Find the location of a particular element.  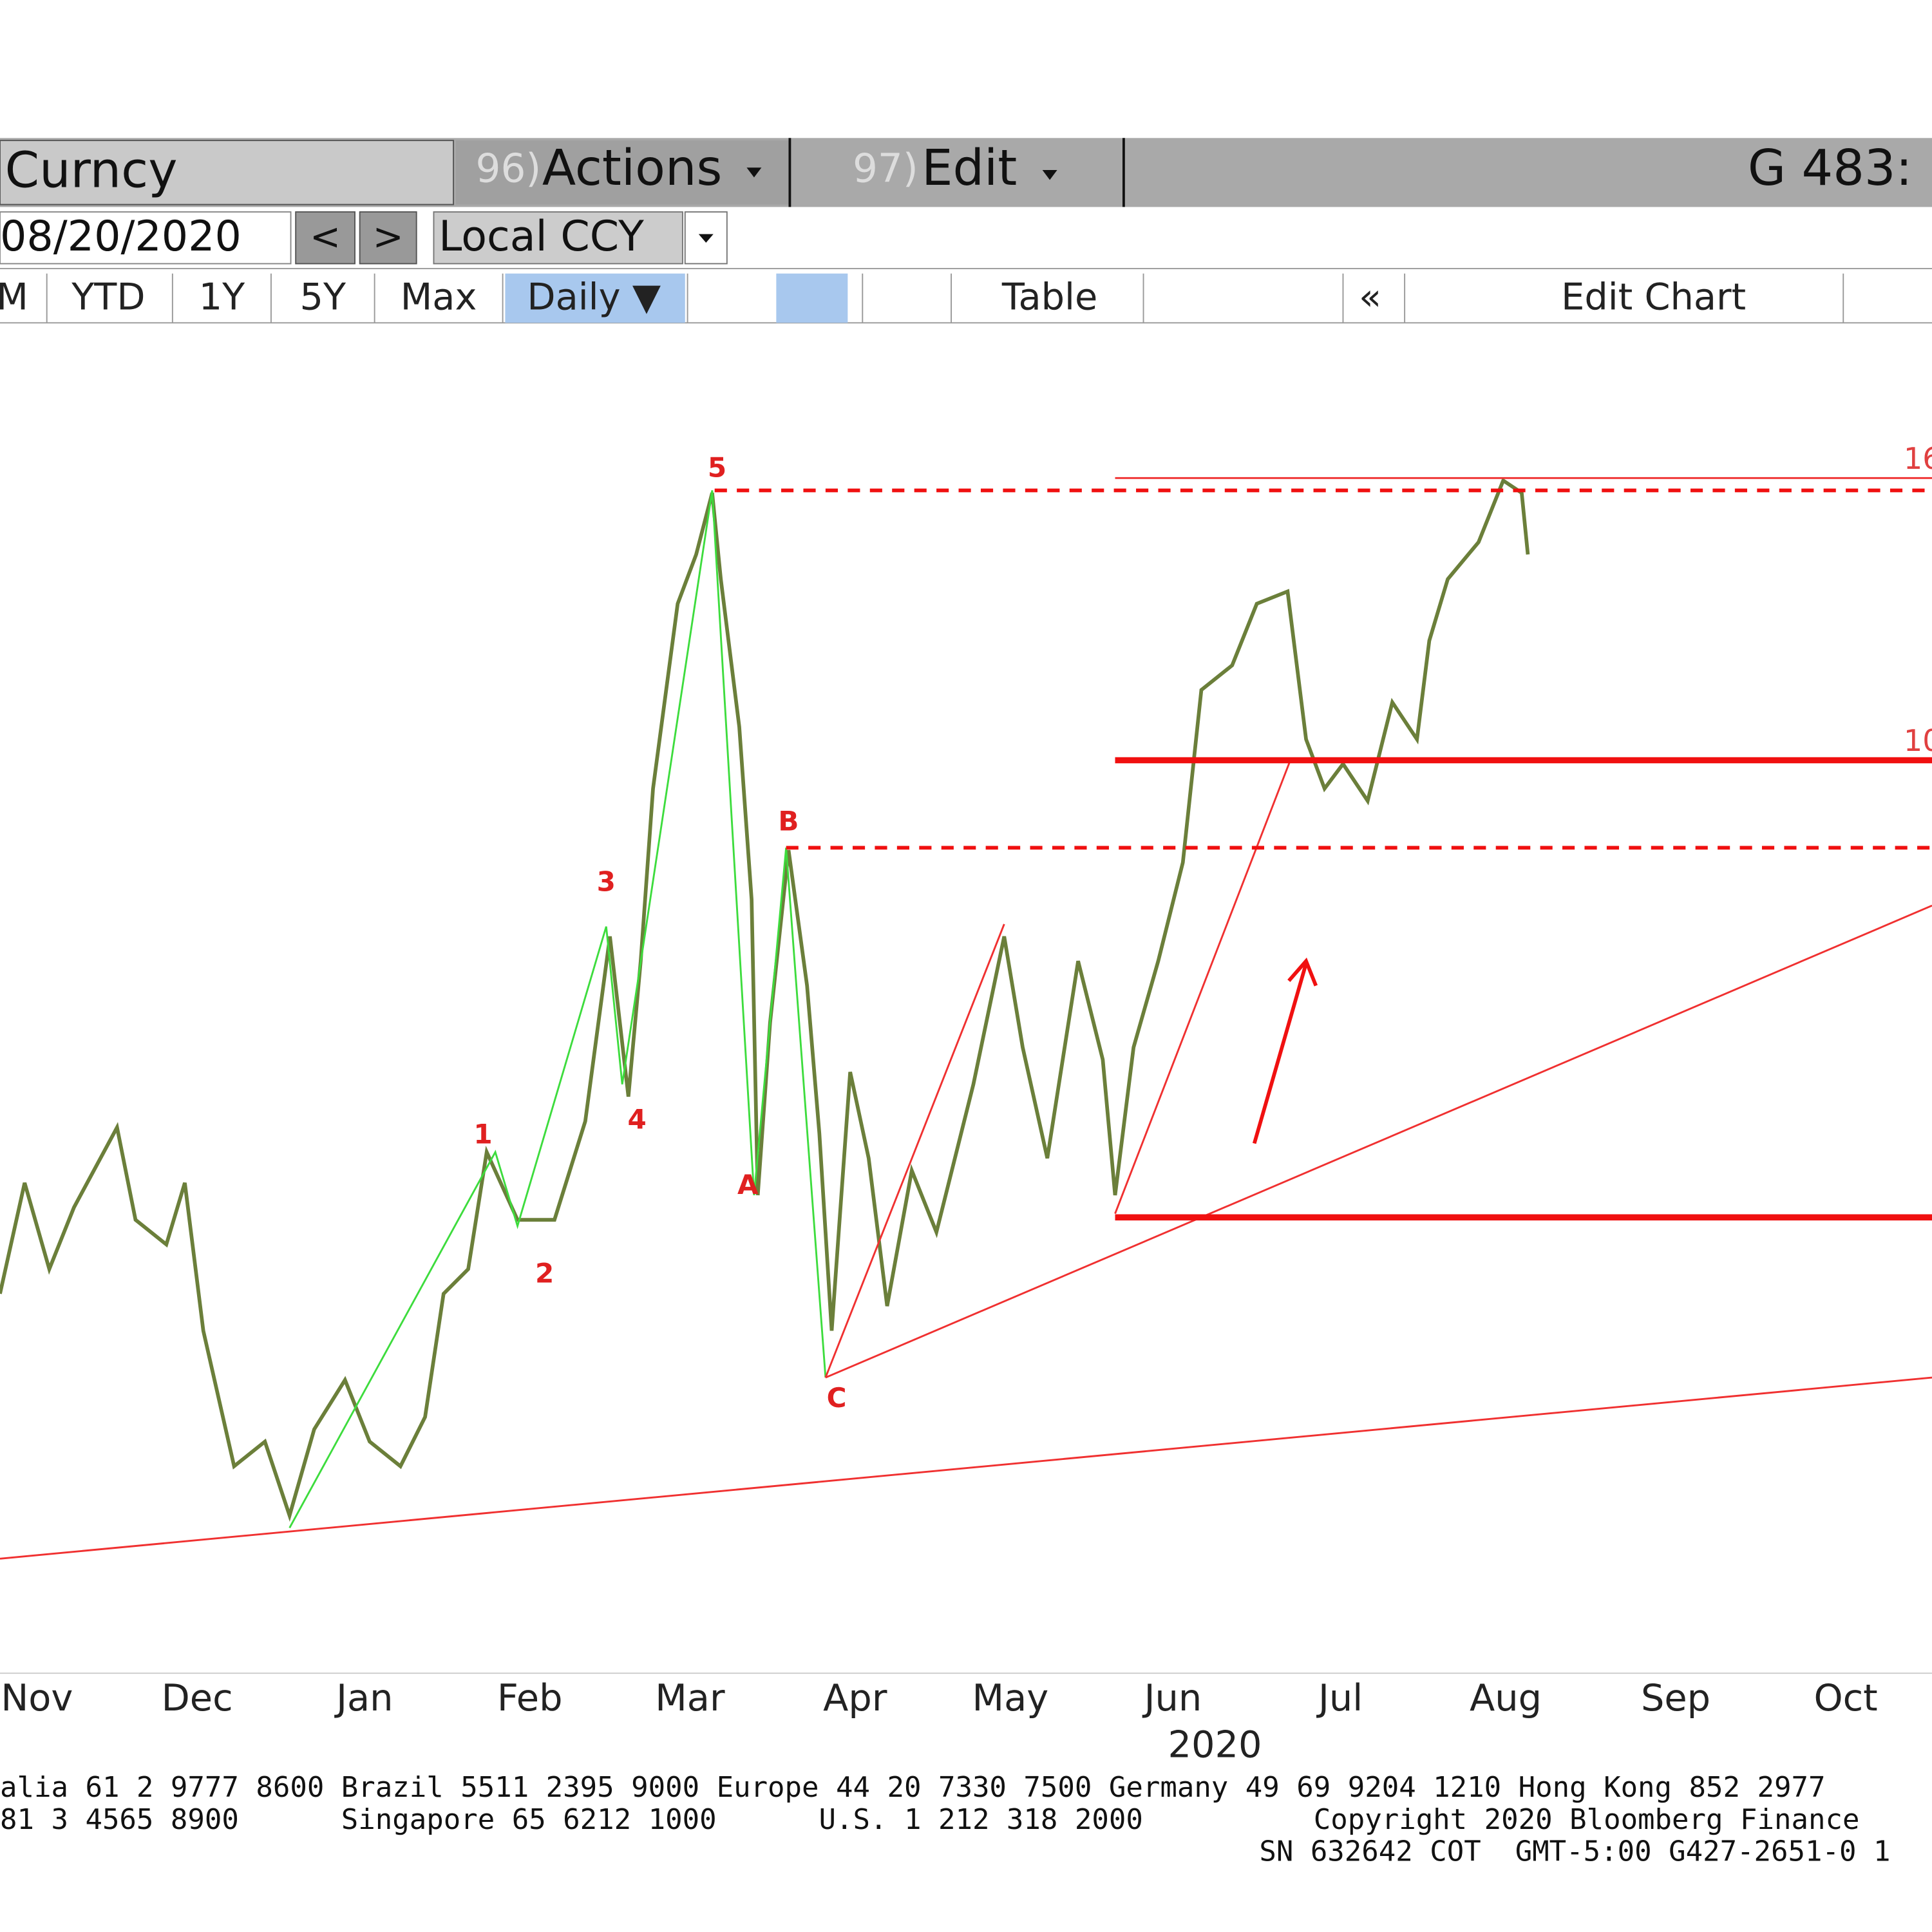

icon-selected is located at coordinates (812, 298).